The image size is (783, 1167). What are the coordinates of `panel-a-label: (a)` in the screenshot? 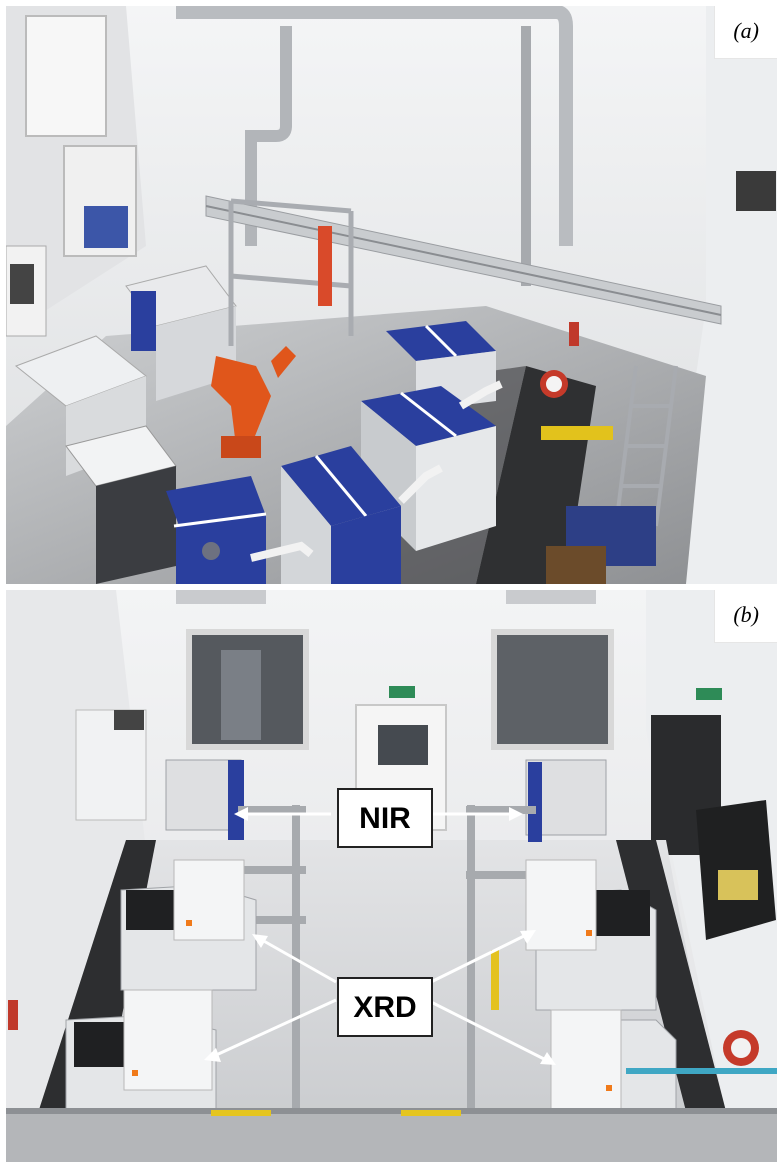 It's located at (745, 32).